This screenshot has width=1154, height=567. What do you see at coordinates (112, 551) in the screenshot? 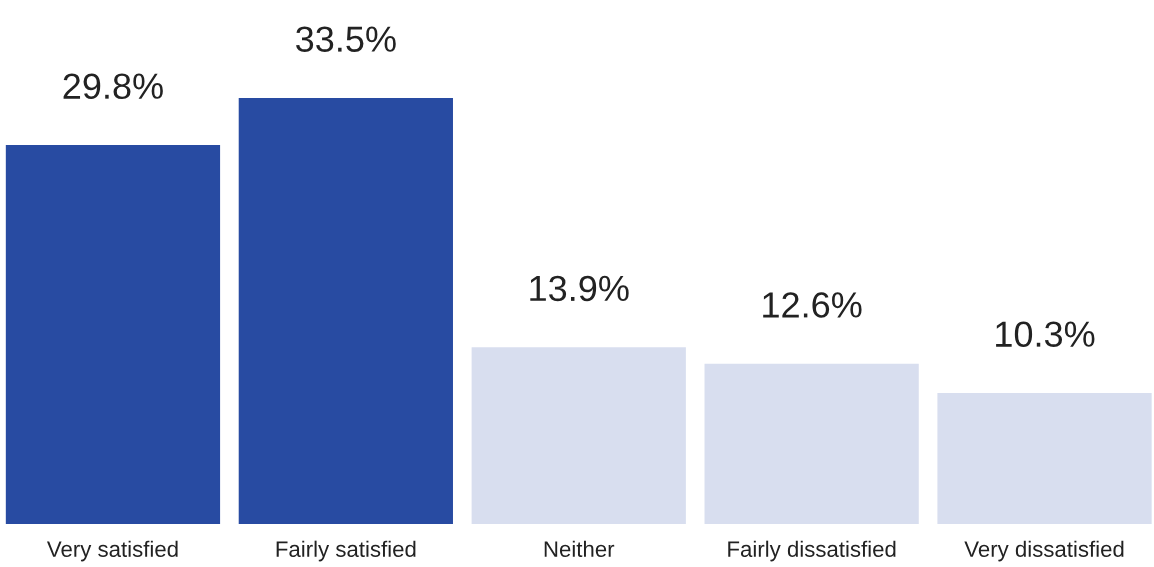
I see `x-tick-label: Very satisfied` at bounding box center [112, 551].